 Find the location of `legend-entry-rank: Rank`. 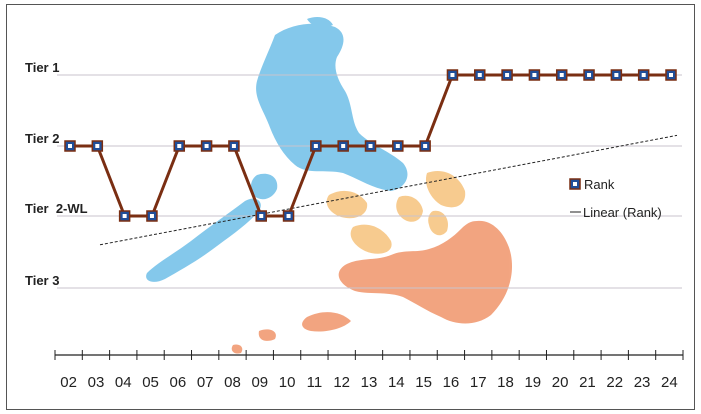

legend-entry-rank: Rank is located at coordinates (592, 184).